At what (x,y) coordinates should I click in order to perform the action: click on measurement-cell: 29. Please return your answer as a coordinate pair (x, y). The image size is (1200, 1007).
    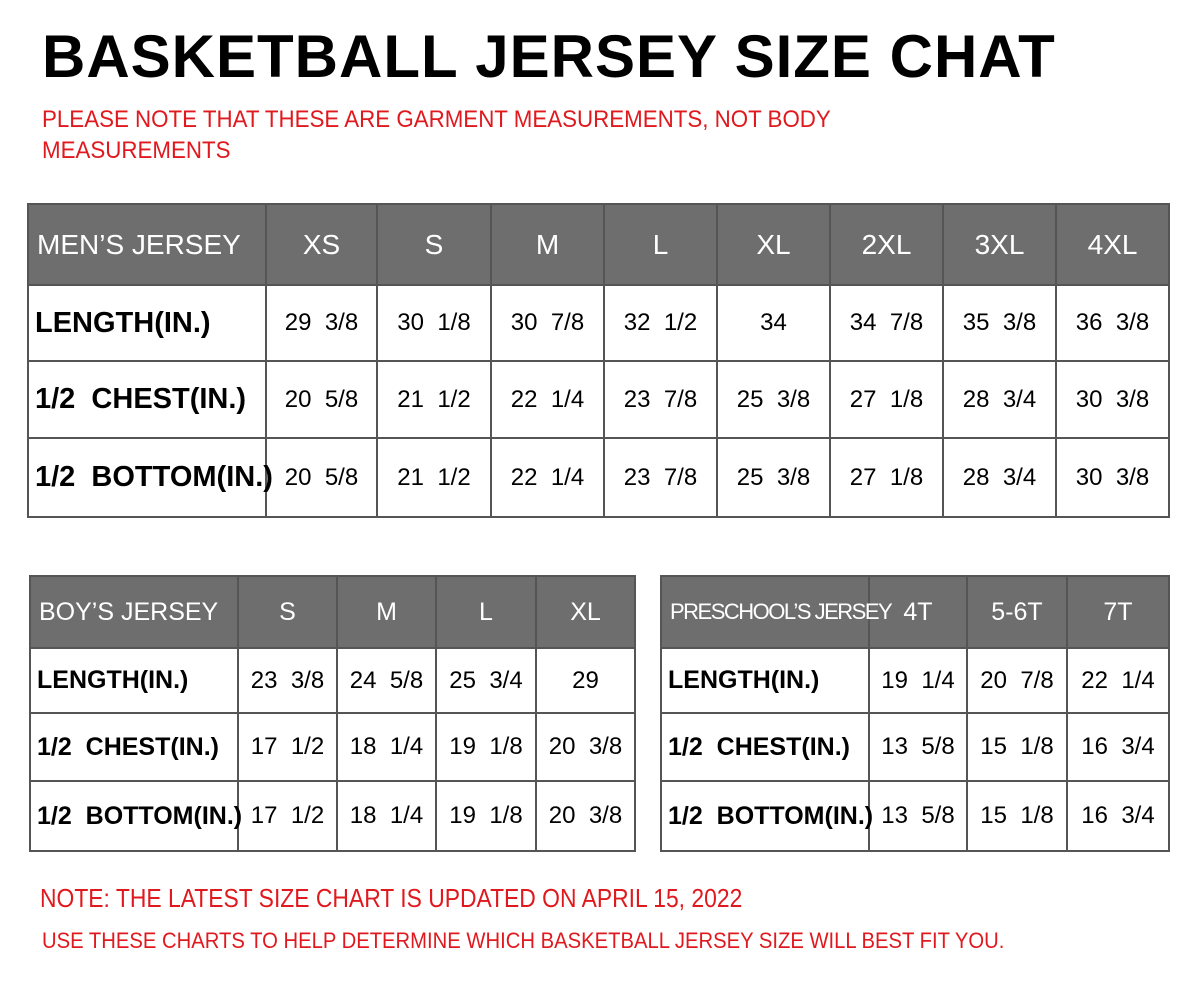
    Looking at the image, I should click on (585, 680).